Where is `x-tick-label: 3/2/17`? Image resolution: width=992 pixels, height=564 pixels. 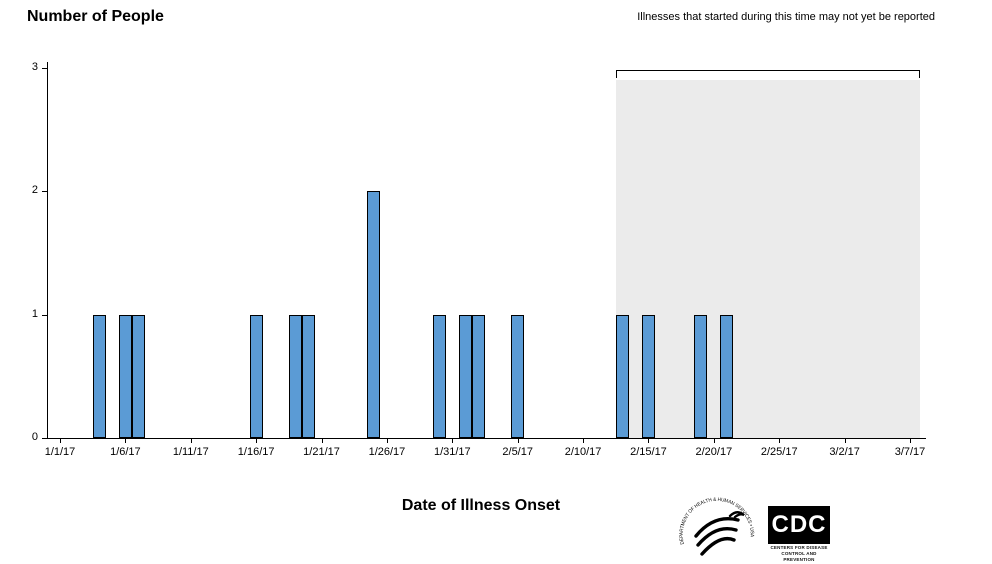
x-tick-label: 3/2/17 is located at coordinates (844, 452).